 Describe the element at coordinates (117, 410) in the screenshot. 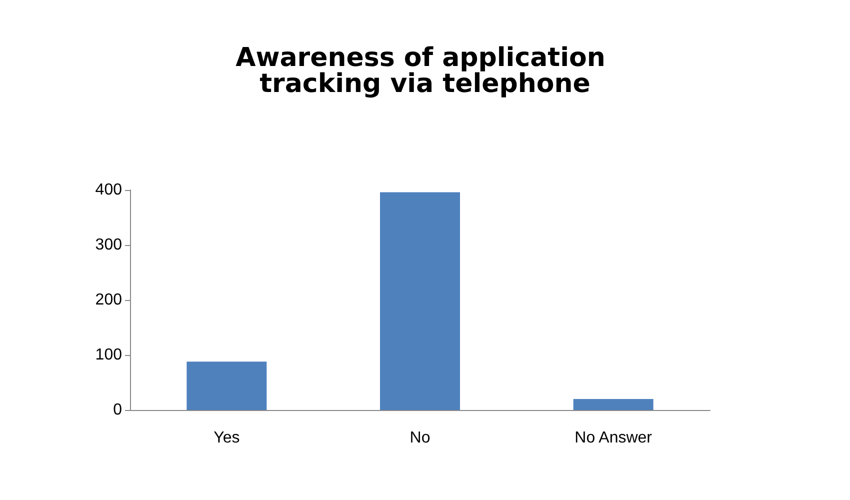

I see `y-tick-label: 0` at that location.